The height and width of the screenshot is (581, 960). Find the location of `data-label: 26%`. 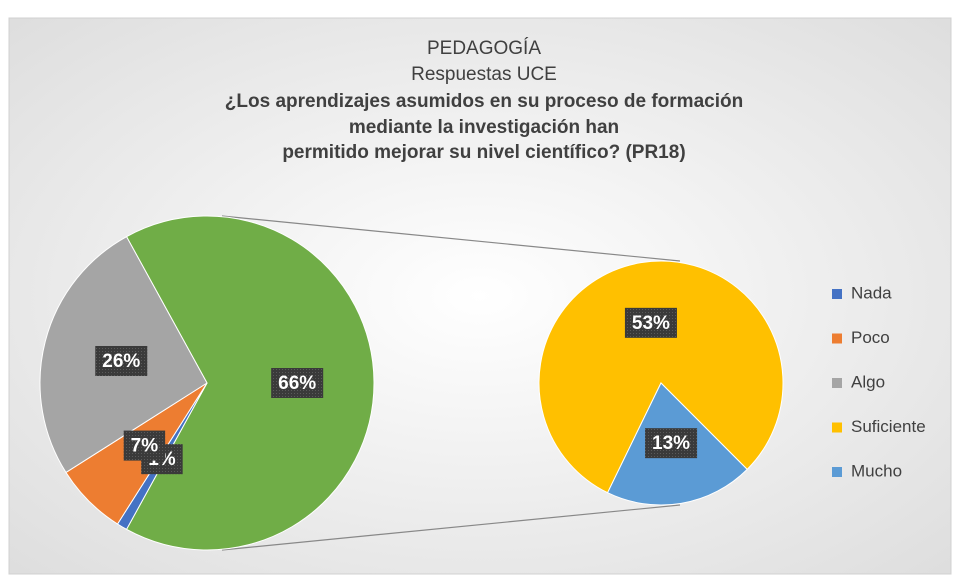

data-label: 26% is located at coordinates (121, 361).